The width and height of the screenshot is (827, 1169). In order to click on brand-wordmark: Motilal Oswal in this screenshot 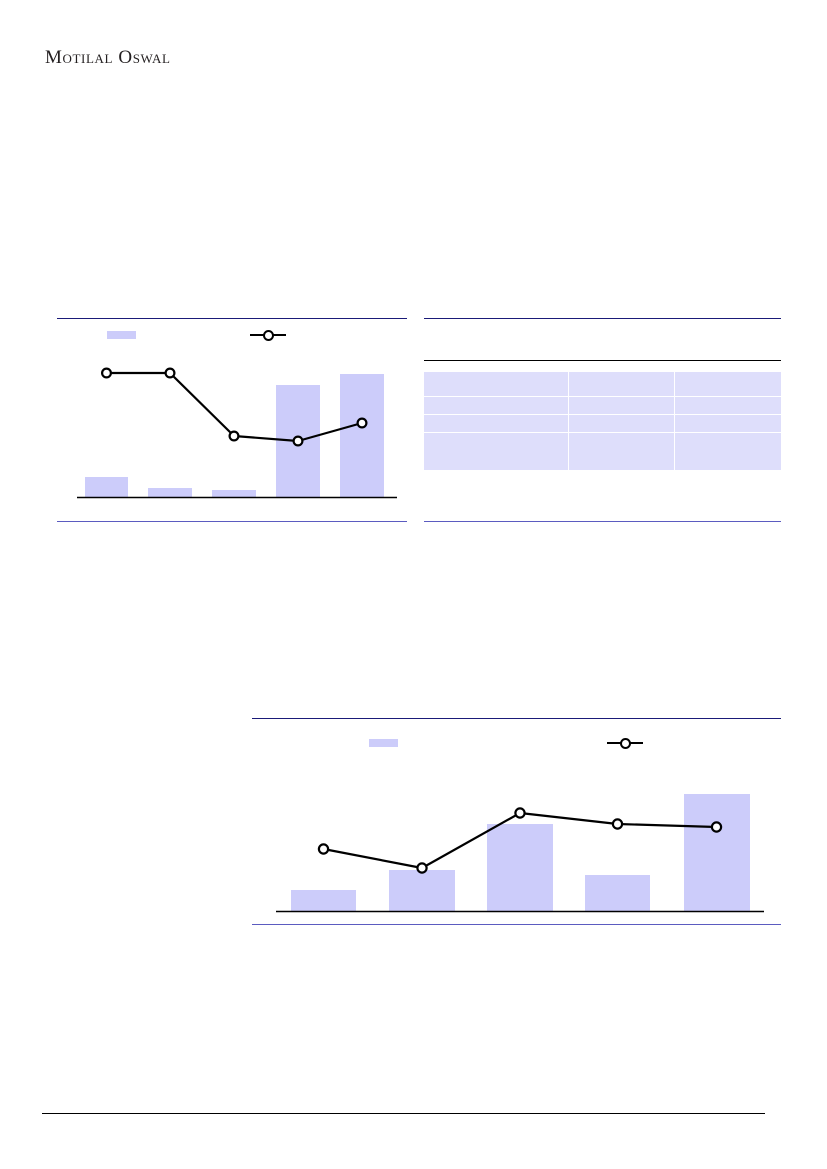, I will do `click(108, 57)`.